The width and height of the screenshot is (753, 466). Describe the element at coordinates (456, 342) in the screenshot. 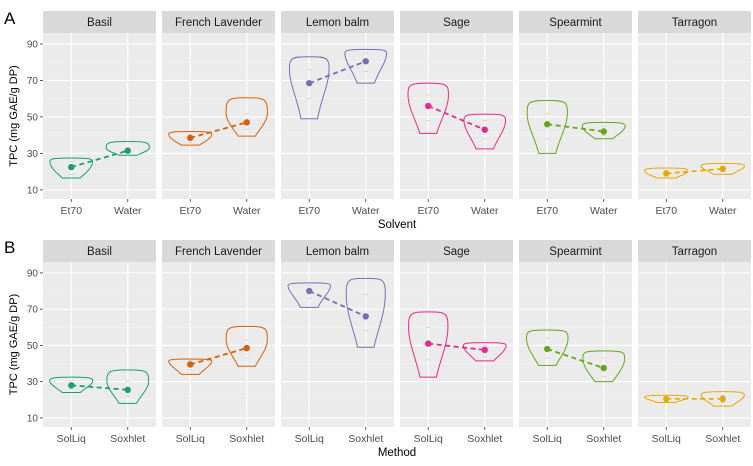

I see `facet-sage: Sage SolLiq Soxhlet` at that location.